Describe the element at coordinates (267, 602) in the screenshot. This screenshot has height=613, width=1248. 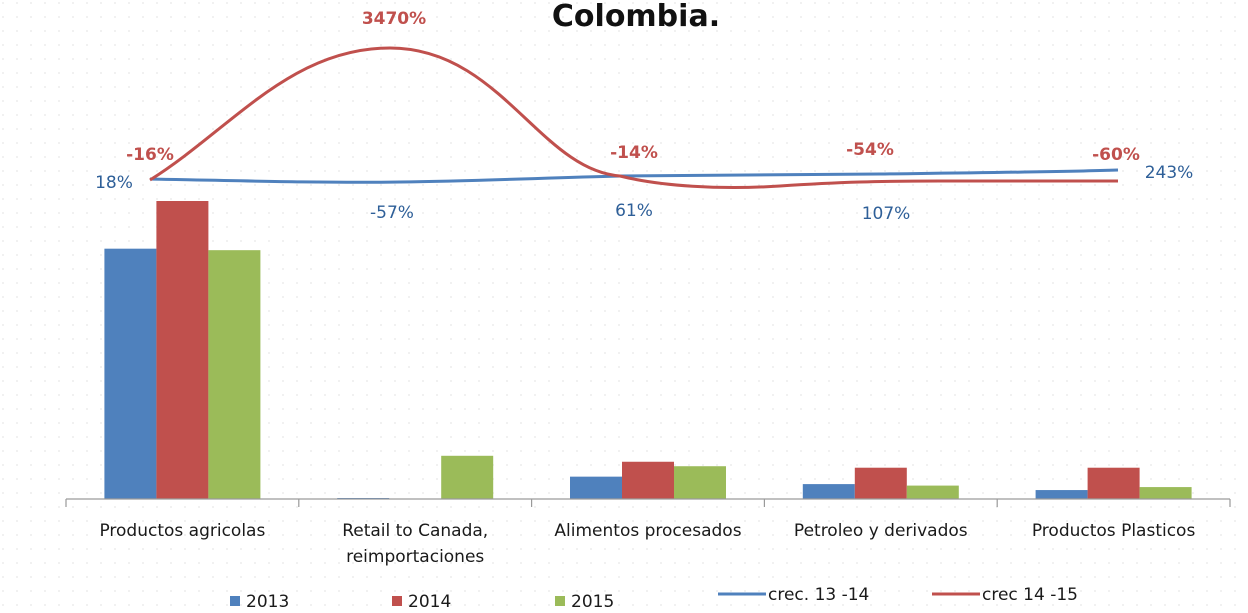
I see `legend-label-2013: 2013` at that location.